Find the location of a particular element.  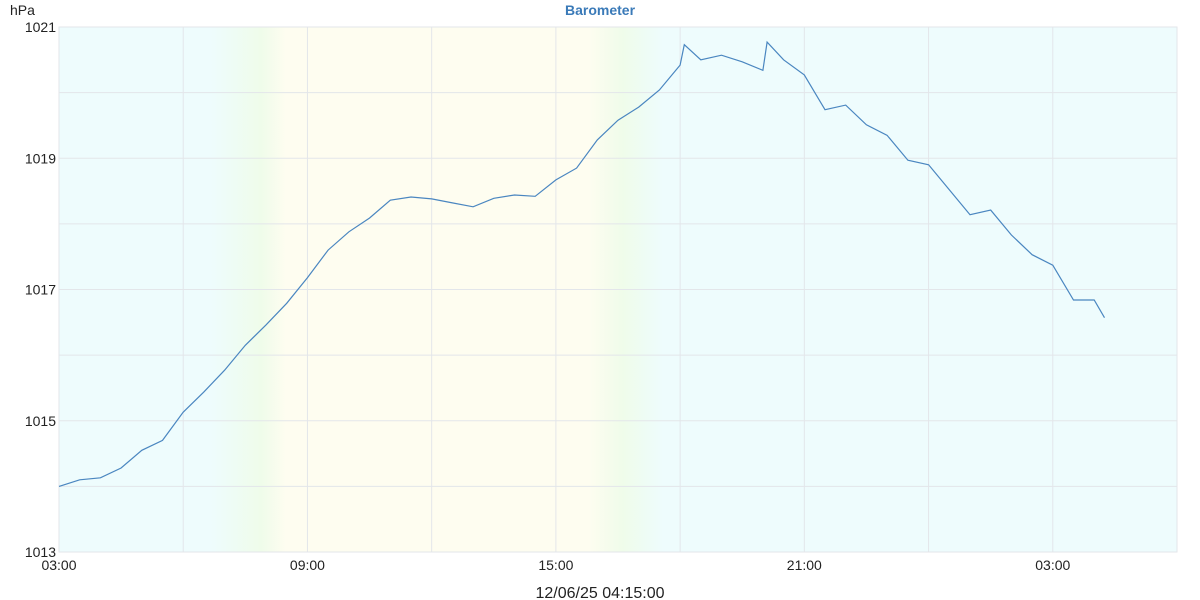

y-tick-label: 1019 is located at coordinates (40, 158).